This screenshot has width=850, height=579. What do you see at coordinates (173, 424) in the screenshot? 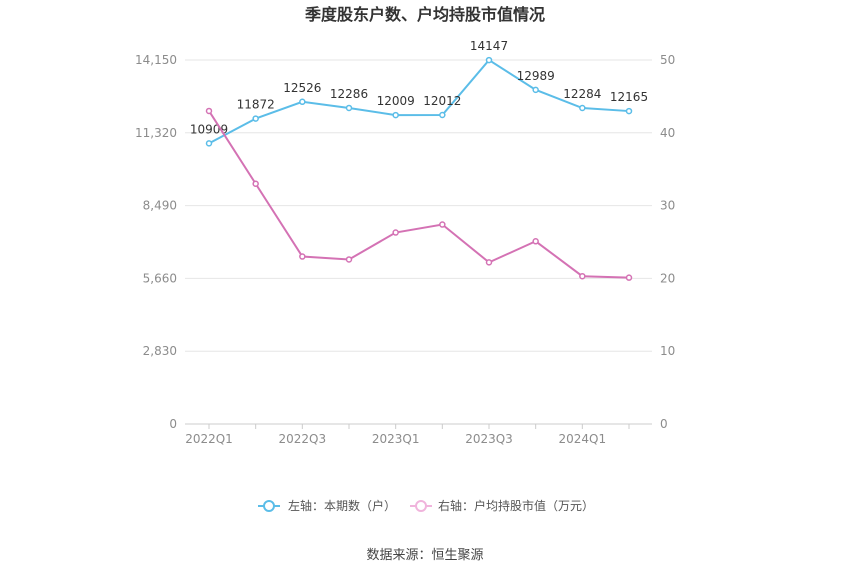
I see `left-tick-label: 0` at bounding box center [173, 424].